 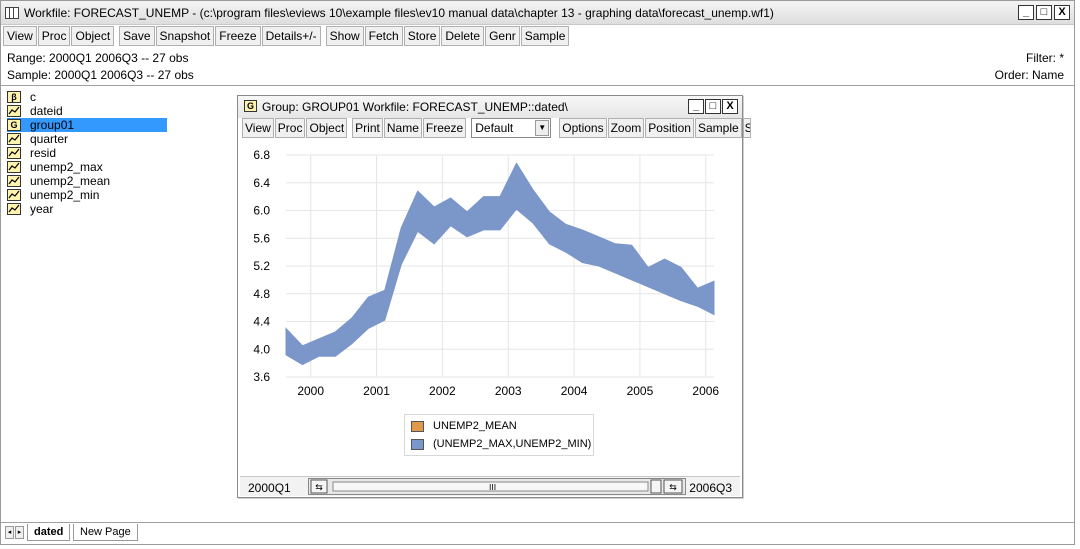 What do you see at coordinates (1026, 12) in the screenshot?
I see `minimize-button: _` at bounding box center [1026, 12].